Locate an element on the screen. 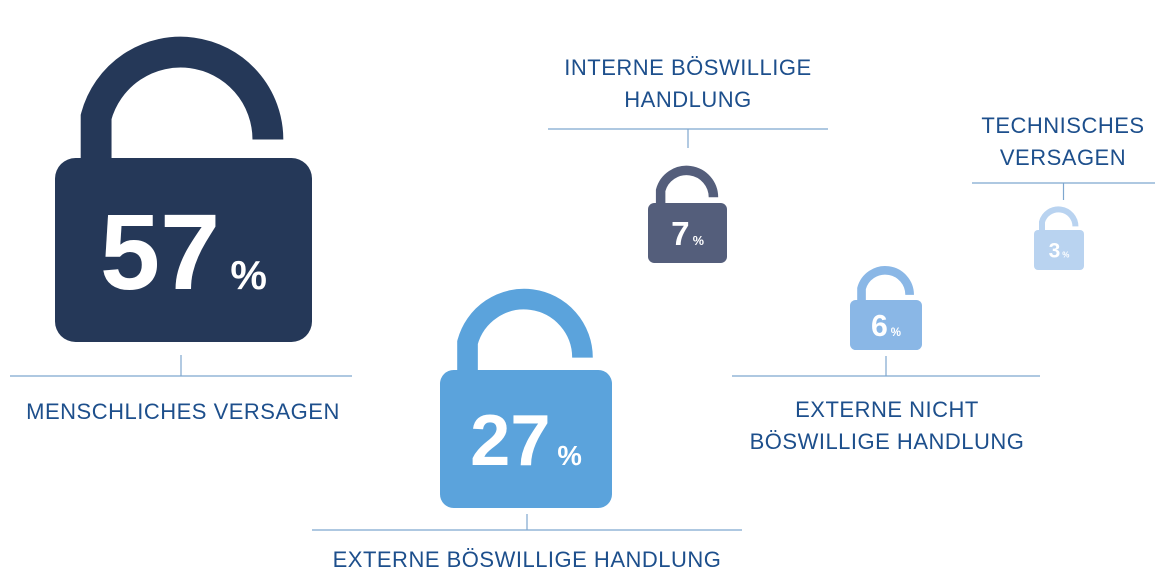 The image size is (1158, 576). value-label: 7% is located at coordinates (687, 234).